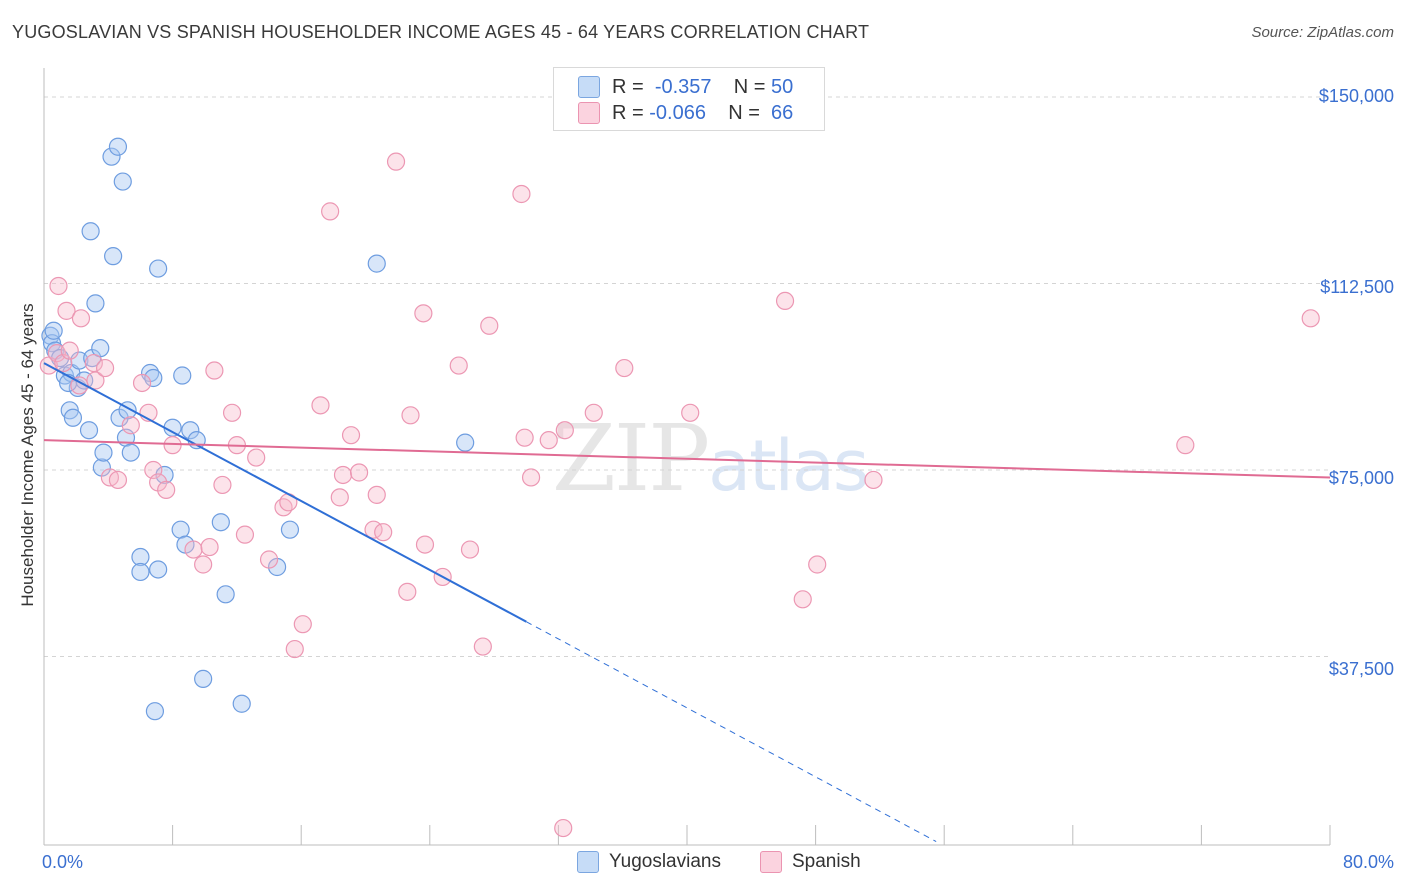 The width and height of the screenshot is (1406, 892). What do you see at coordinates (810, 862) in the screenshot?
I see `bottom-legend-spanish: Spanish` at bounding box center [810, 862].